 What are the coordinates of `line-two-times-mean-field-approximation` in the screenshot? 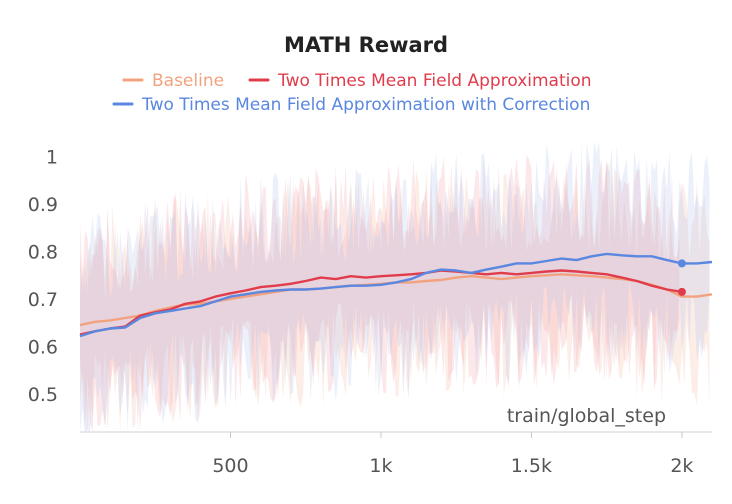 It's located at (381, 302).